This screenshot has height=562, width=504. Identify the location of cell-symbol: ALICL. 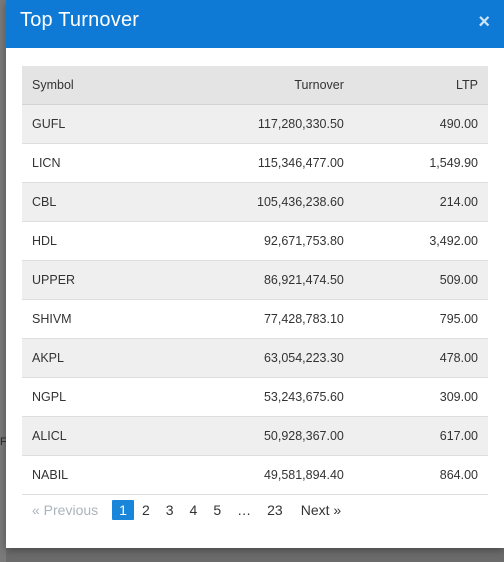
(84, 436).